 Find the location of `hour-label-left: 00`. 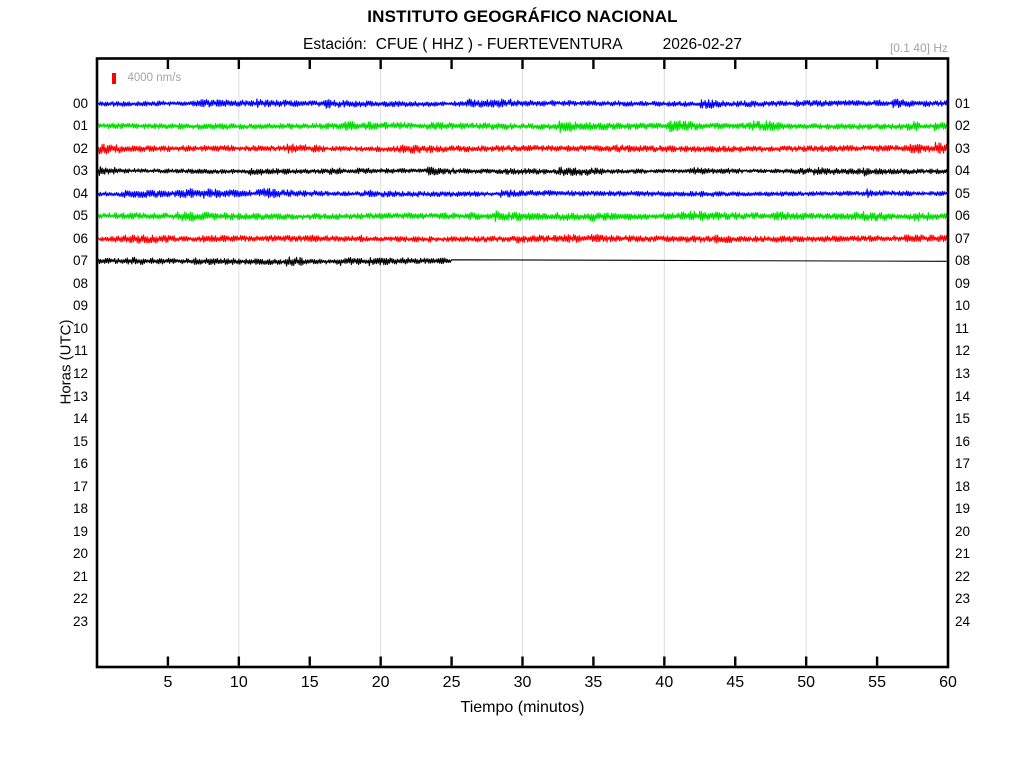

hour-label-left: 00 is located at coordinates (80, 103).